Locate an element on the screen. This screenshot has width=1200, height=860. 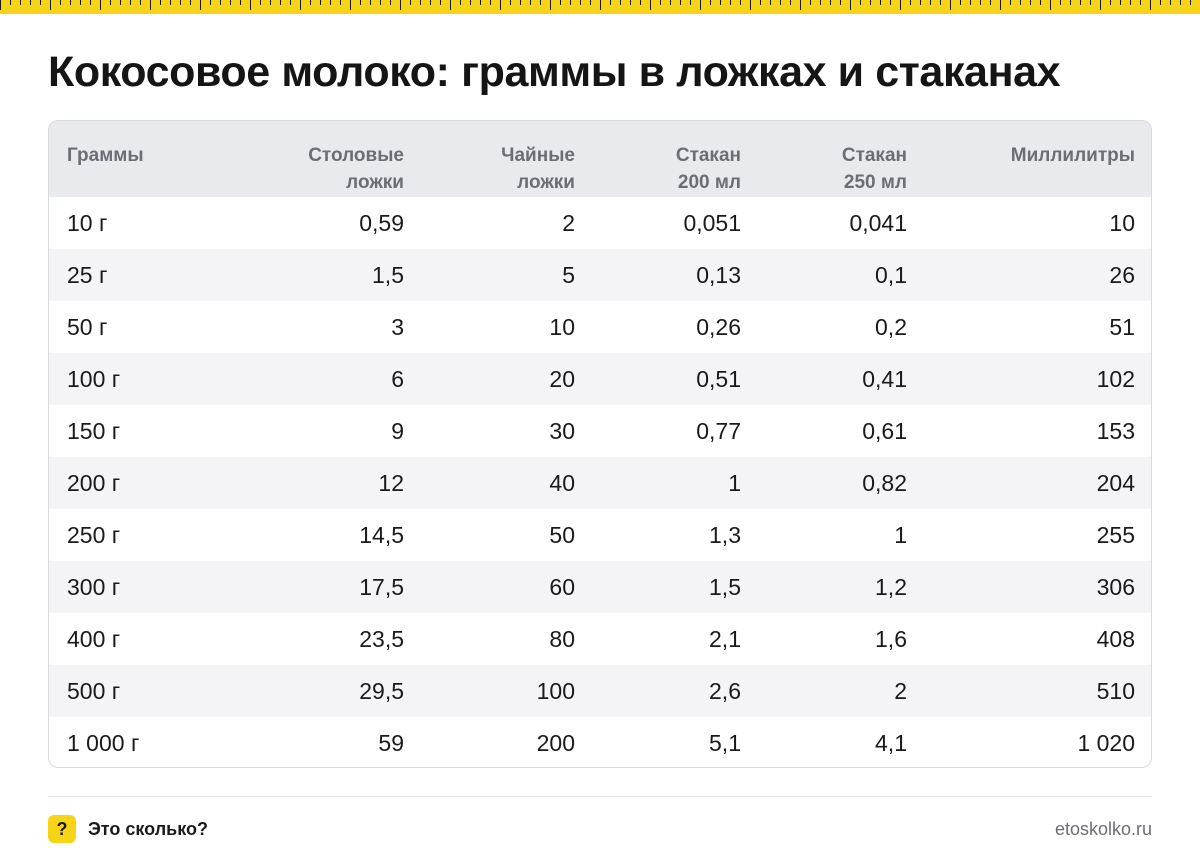
grams-cell: 25 г is located at coordinates (87, 274).